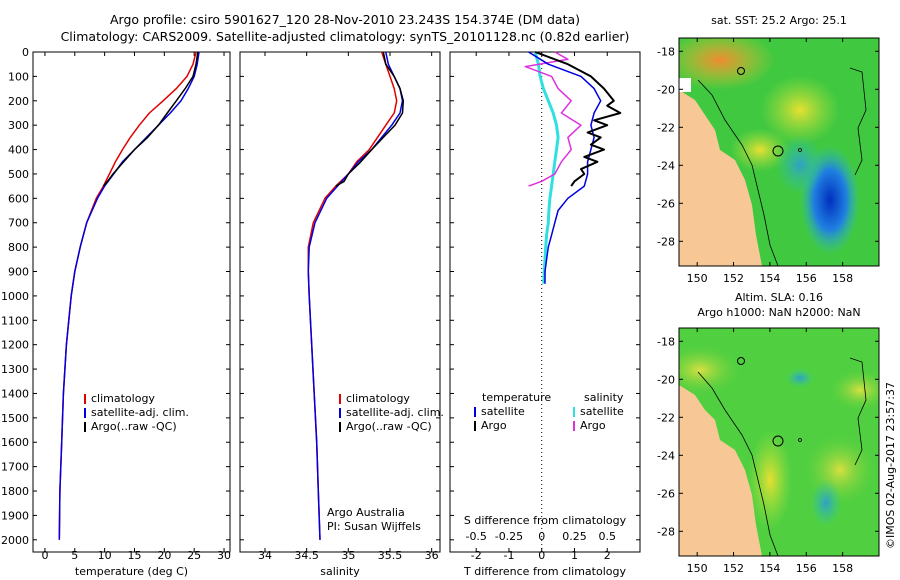  Describe the element at coordinates (15, 515) in the screenshot. I see `depth-tick-label: 1900` at that location.